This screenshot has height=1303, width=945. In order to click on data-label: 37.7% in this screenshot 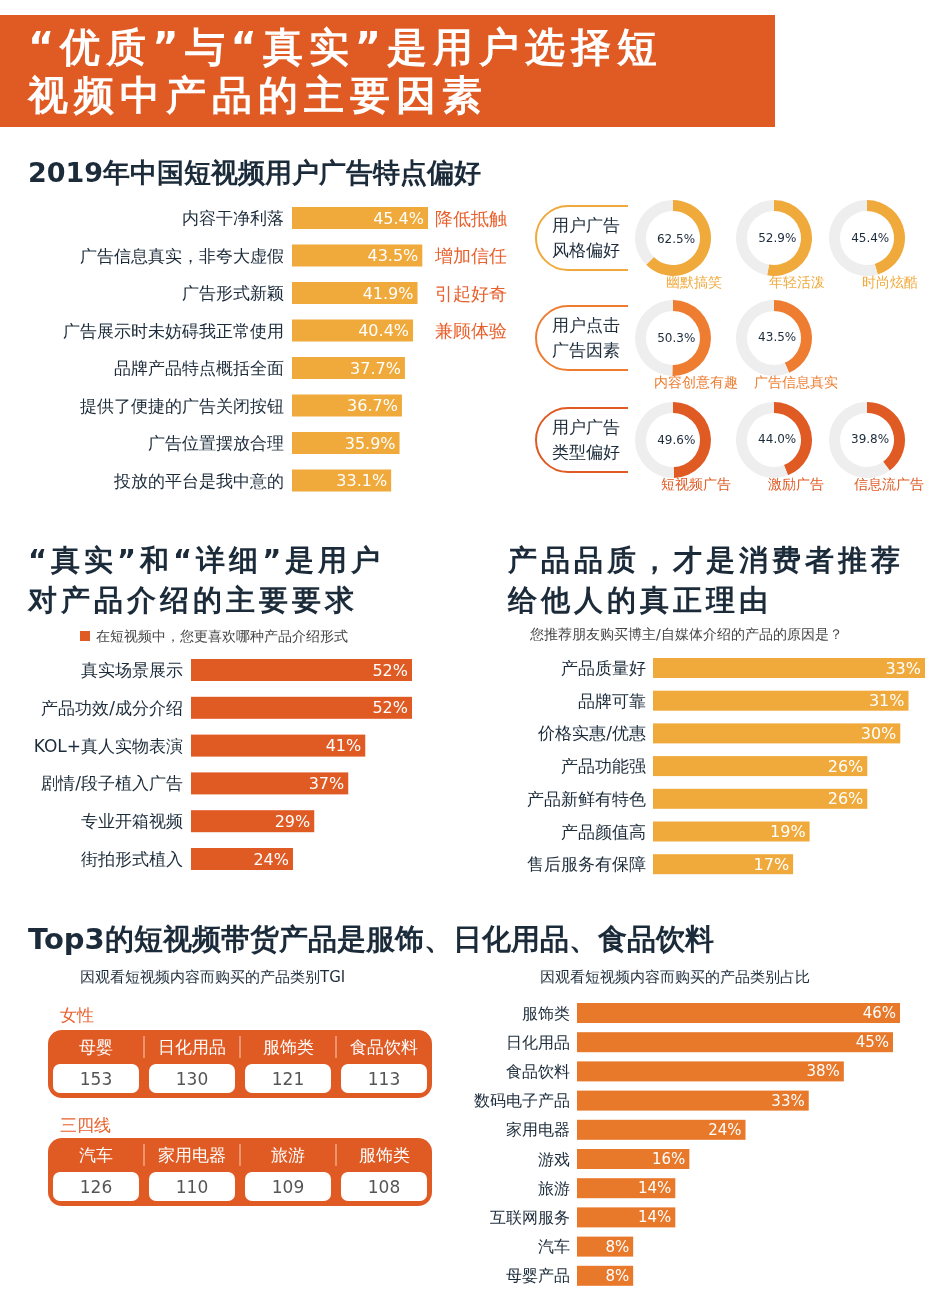, I will do `click(375, 368)`.